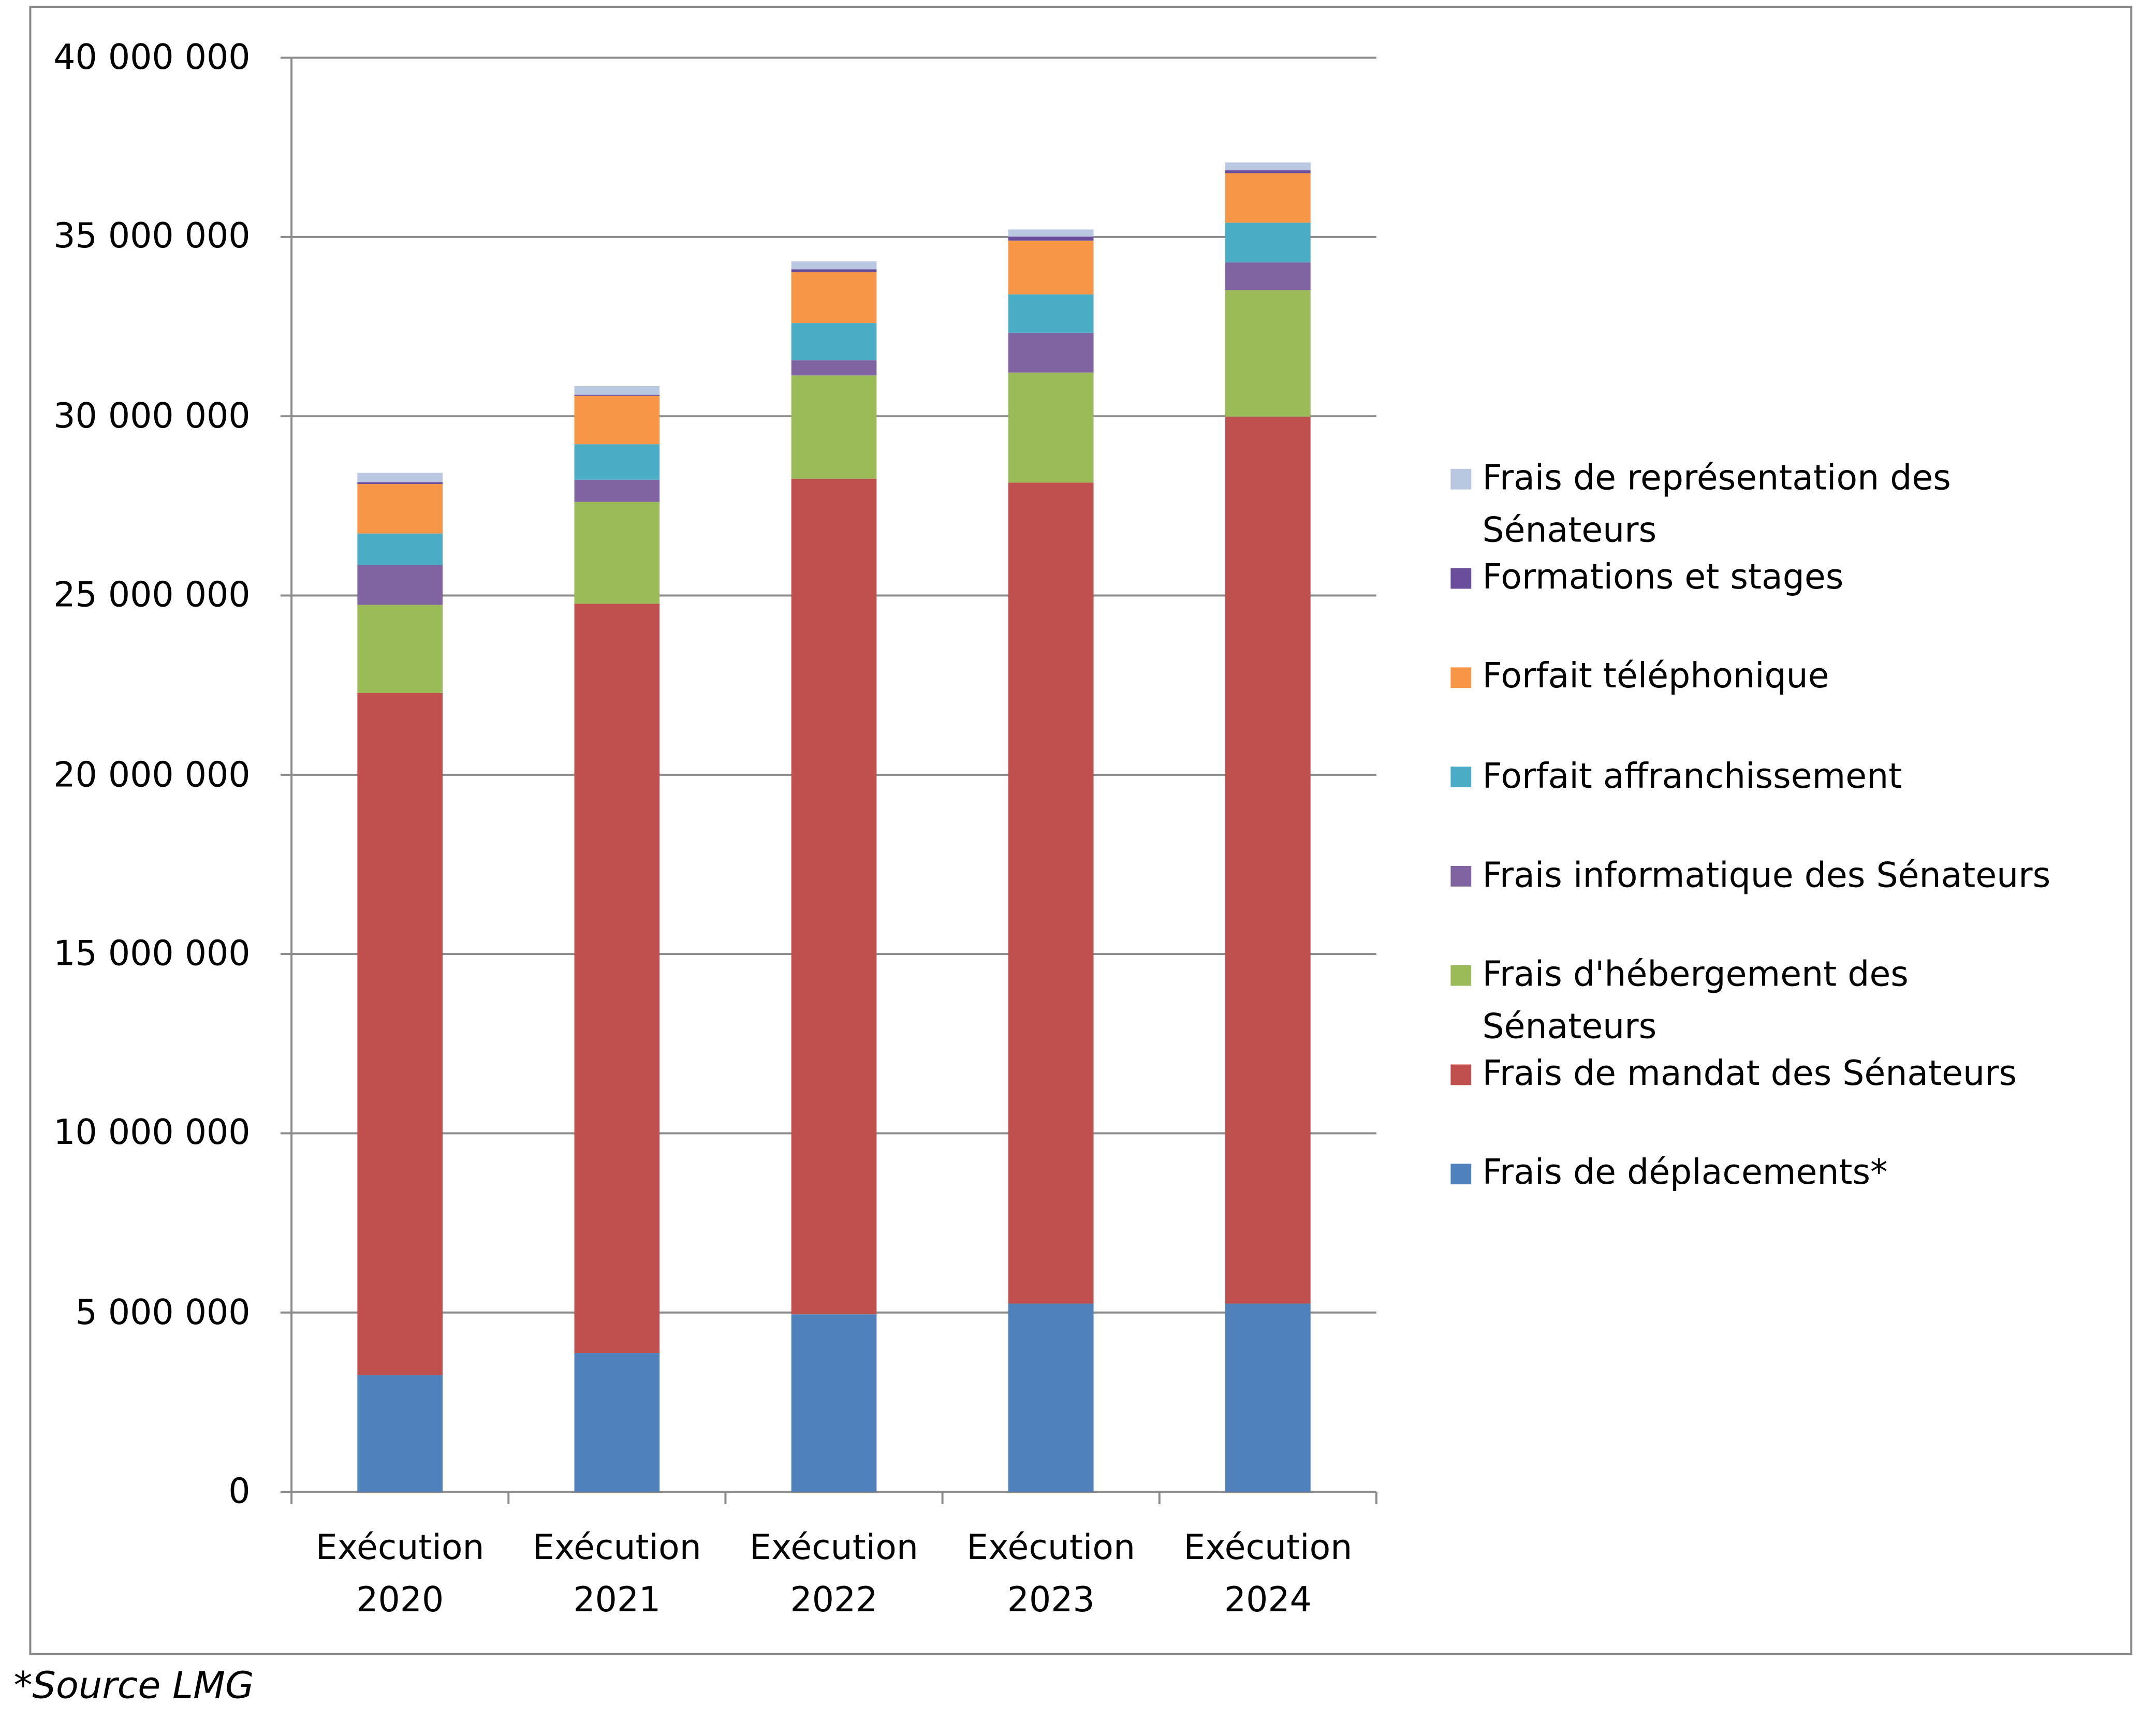  Describe the element at coordinates (152, 1132) in the screenshot. I see `y-tick-label: 10 000 000` at that location.